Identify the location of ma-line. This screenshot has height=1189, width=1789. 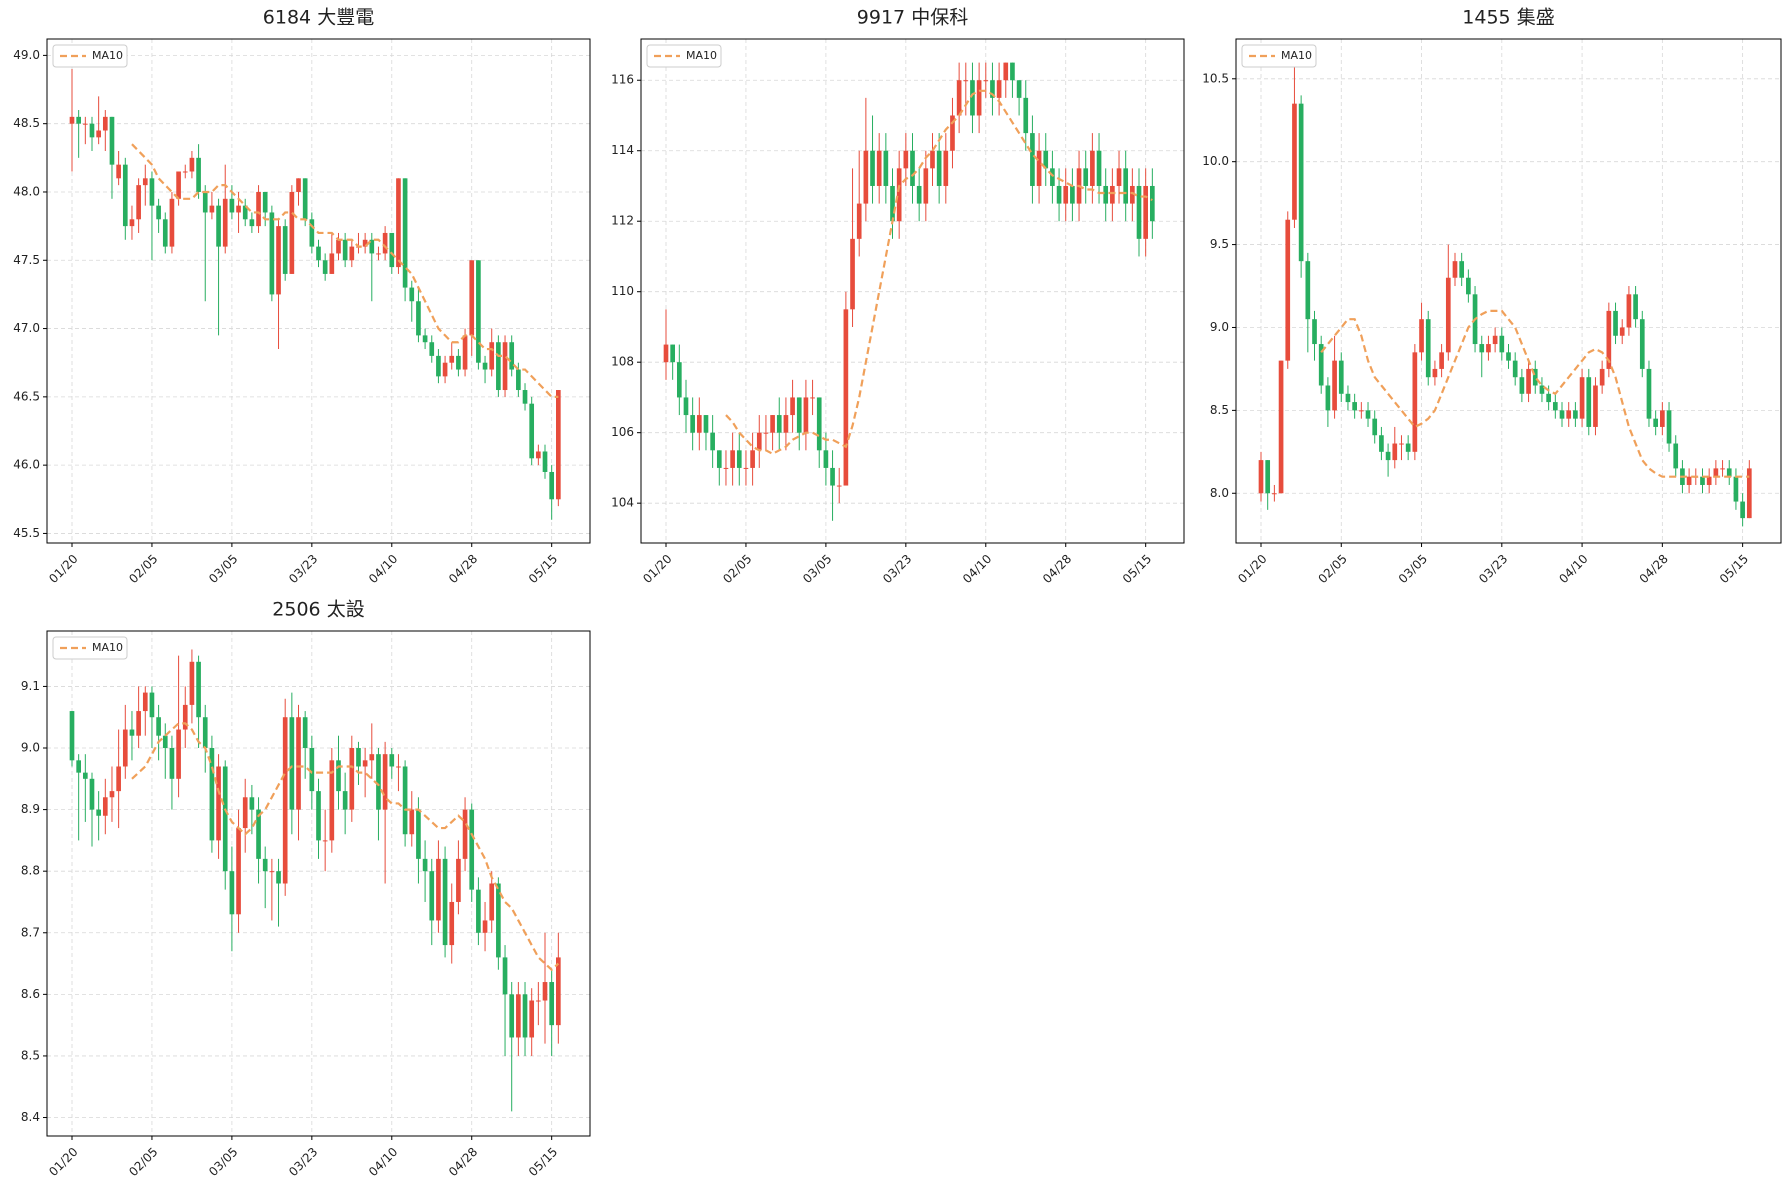
(345, 847).